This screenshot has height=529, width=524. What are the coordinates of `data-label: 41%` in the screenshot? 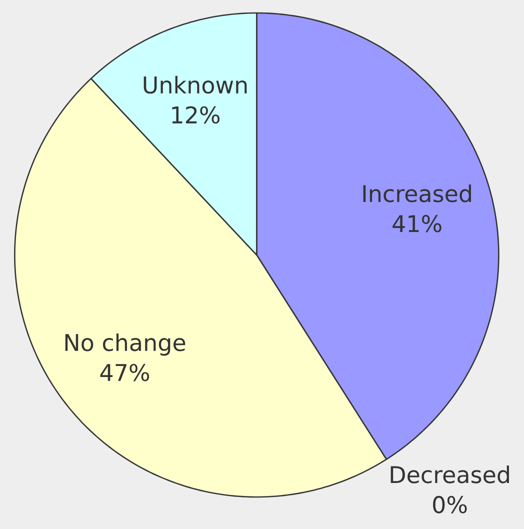 It's located at (417, 223).